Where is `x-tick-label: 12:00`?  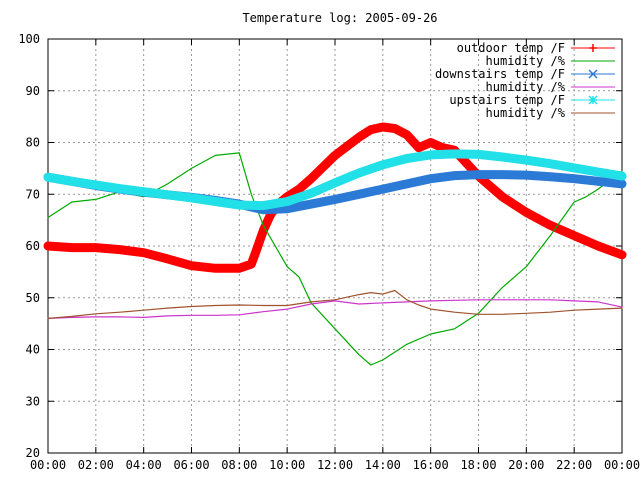
x-tick-label: 12:00 is located at coordinates (335, 465).